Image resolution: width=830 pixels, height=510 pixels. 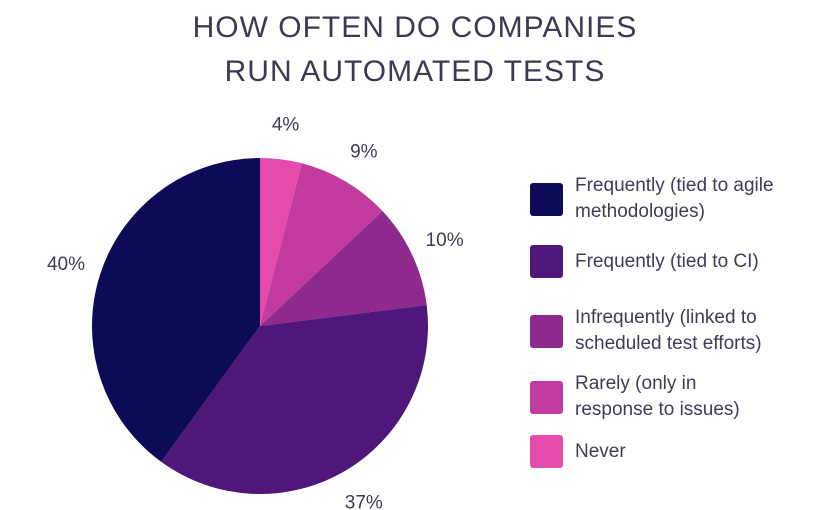 I want to click on legend-label-line: Frequently (tied to agile, so click(x=674, y=185).